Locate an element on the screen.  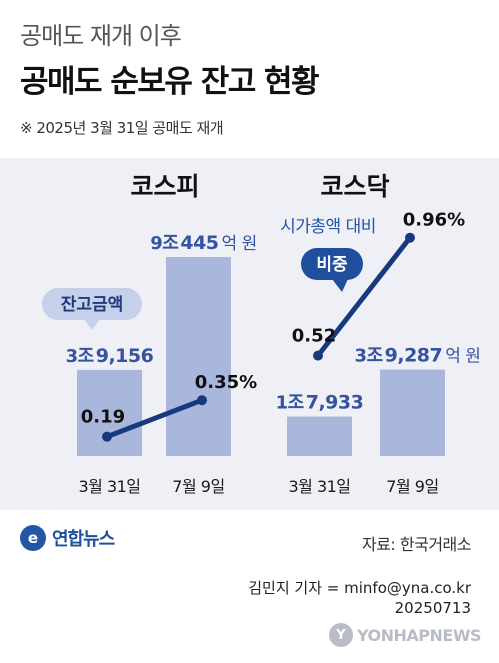
bar-callout-label: 잔고금액 is located at coordinates (92, 305).